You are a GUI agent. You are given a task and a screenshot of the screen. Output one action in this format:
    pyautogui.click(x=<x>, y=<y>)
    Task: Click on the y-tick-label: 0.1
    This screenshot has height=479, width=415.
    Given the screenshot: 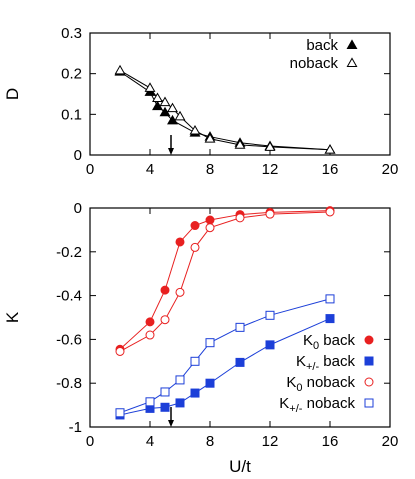 What is the action you would take?
    pyautogui.click(x=71, y=114)
    